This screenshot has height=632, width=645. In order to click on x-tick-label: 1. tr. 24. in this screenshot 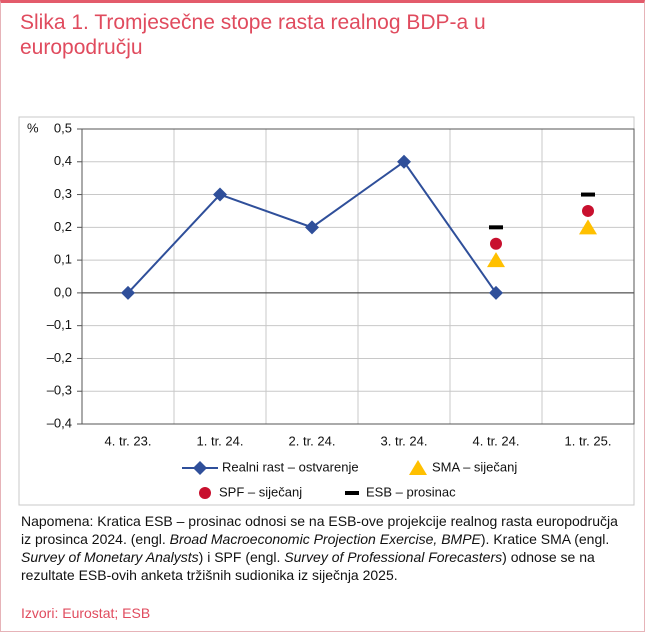, I will do `click(220, 440)`.